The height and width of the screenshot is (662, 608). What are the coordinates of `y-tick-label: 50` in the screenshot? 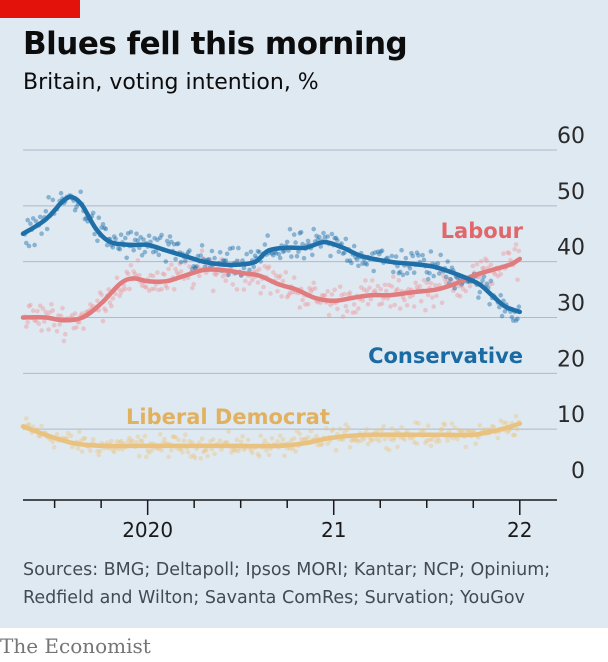 It's located at (571, 192).